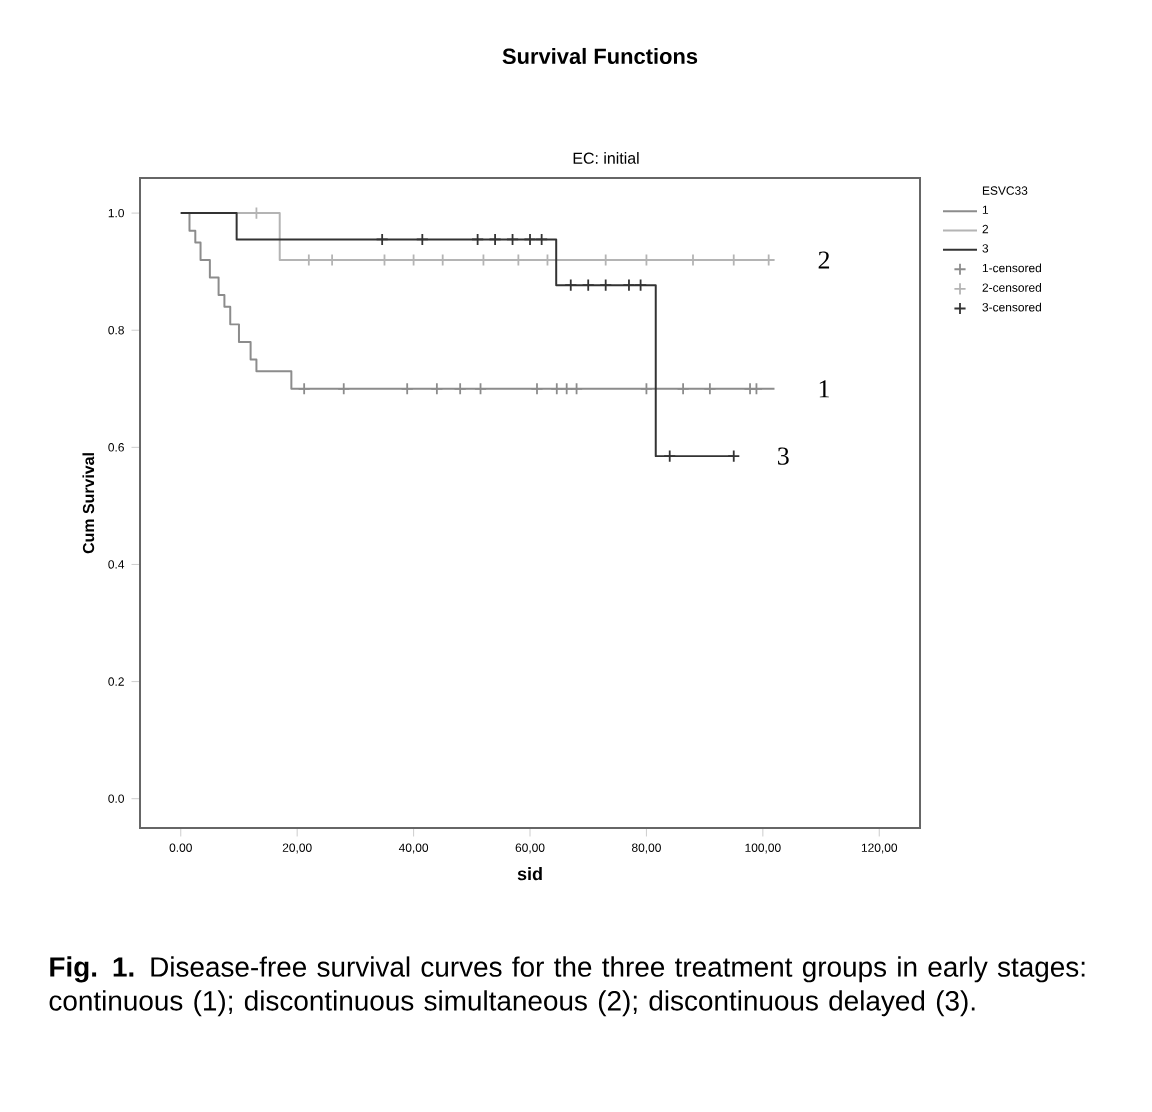 Image resolution: width=1152 pixels, height=1112 pixels. What do you see at coordinates (824, 389) in the screenshot?
I see `text: 1` at bounding box center [824, 389].